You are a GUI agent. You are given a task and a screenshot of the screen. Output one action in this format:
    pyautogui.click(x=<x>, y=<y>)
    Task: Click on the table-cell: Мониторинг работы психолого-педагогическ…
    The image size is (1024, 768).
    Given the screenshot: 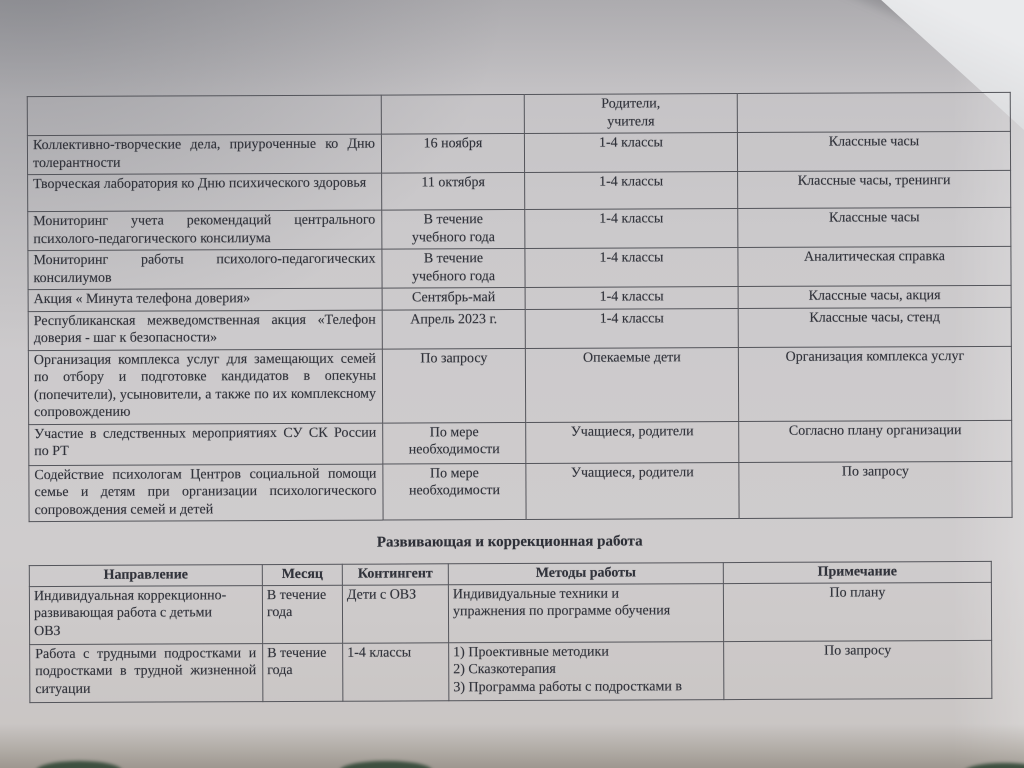 What is the action you would take?
    pyautogui.click(x=205, y=269)
    